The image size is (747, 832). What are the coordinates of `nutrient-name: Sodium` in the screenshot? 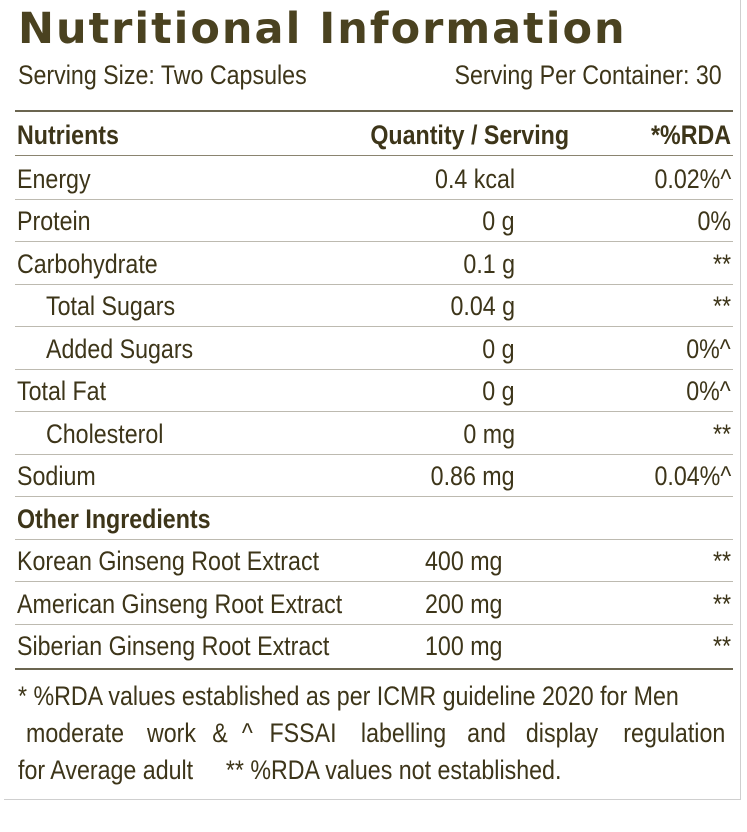 It's located at (56, 476).